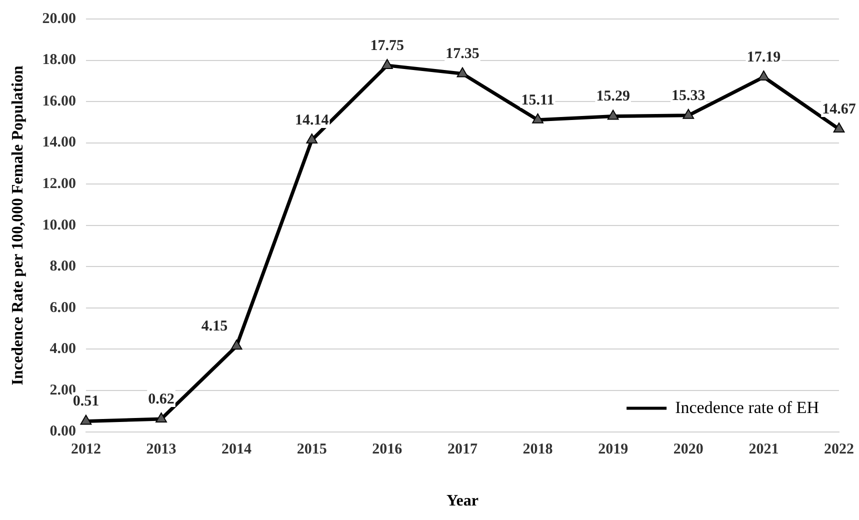 The image size is (859, 520). What do you see at coordinates (59, 101) in the screenshot?
I see `y-tick-label: 16.00` at bounding box center [59, 101].